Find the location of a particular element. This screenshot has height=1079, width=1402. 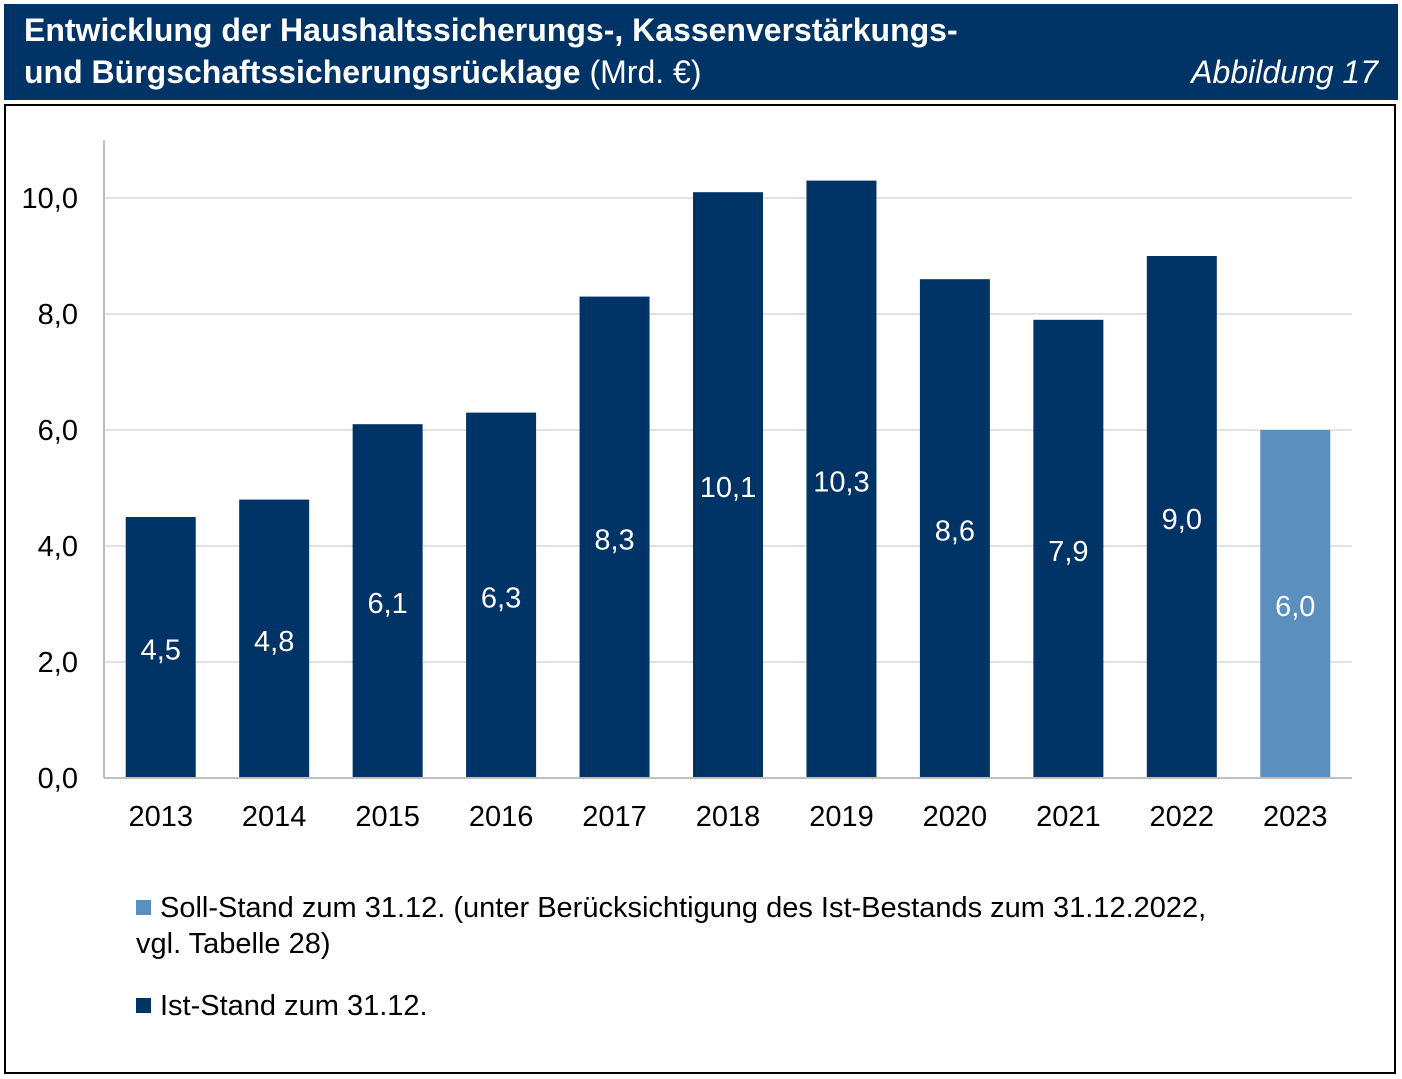

bar-2018 is located at coordinates (728, 485).